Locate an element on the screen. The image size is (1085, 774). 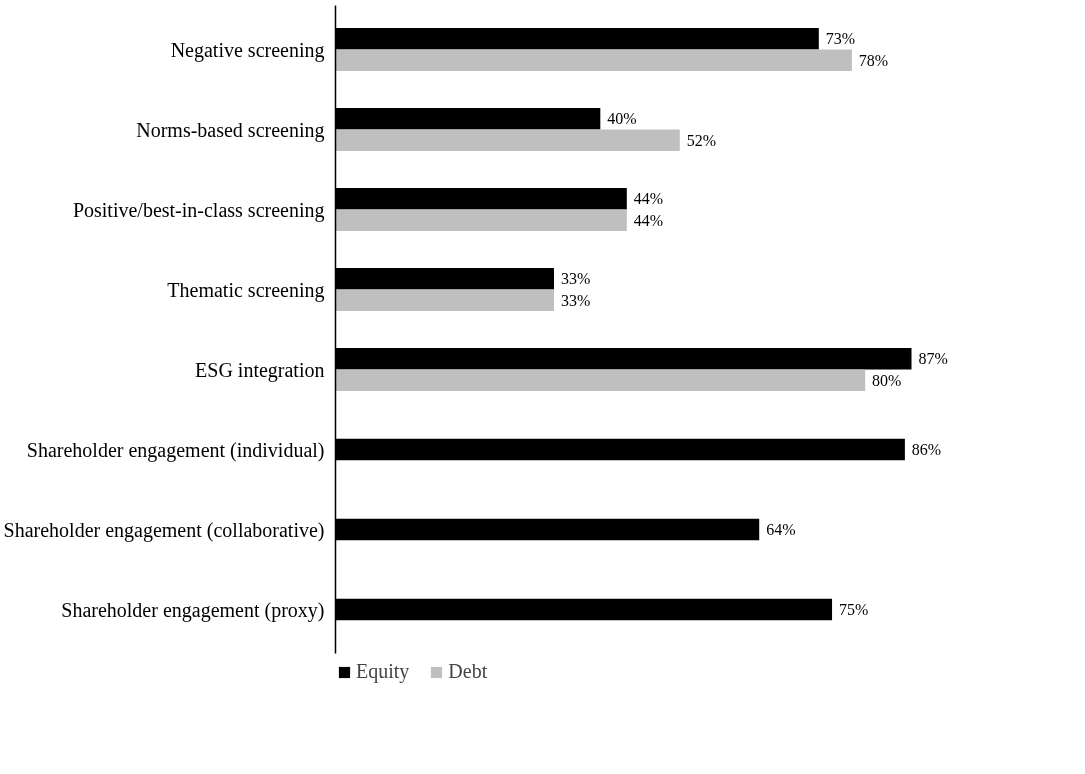
data-label: 40% is located at coordinates (622, 119).